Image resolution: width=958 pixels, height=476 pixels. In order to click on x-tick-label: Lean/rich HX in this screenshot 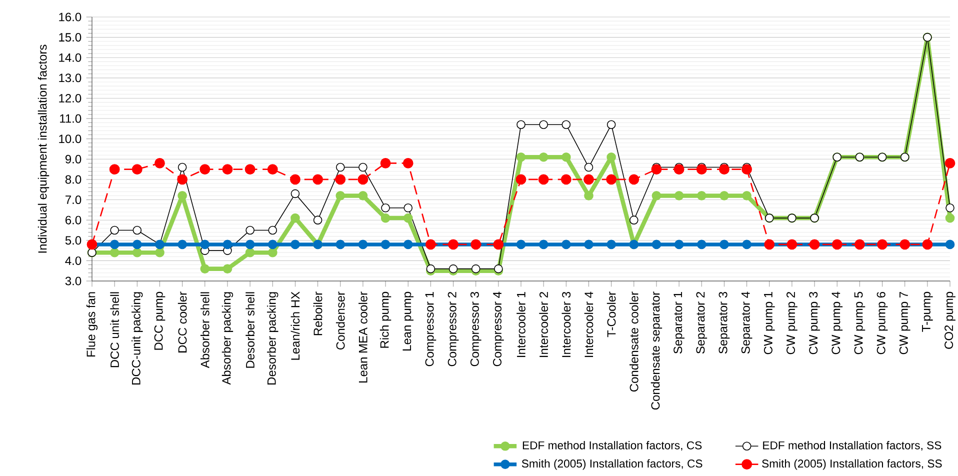, I will do `click(295, 326)`.